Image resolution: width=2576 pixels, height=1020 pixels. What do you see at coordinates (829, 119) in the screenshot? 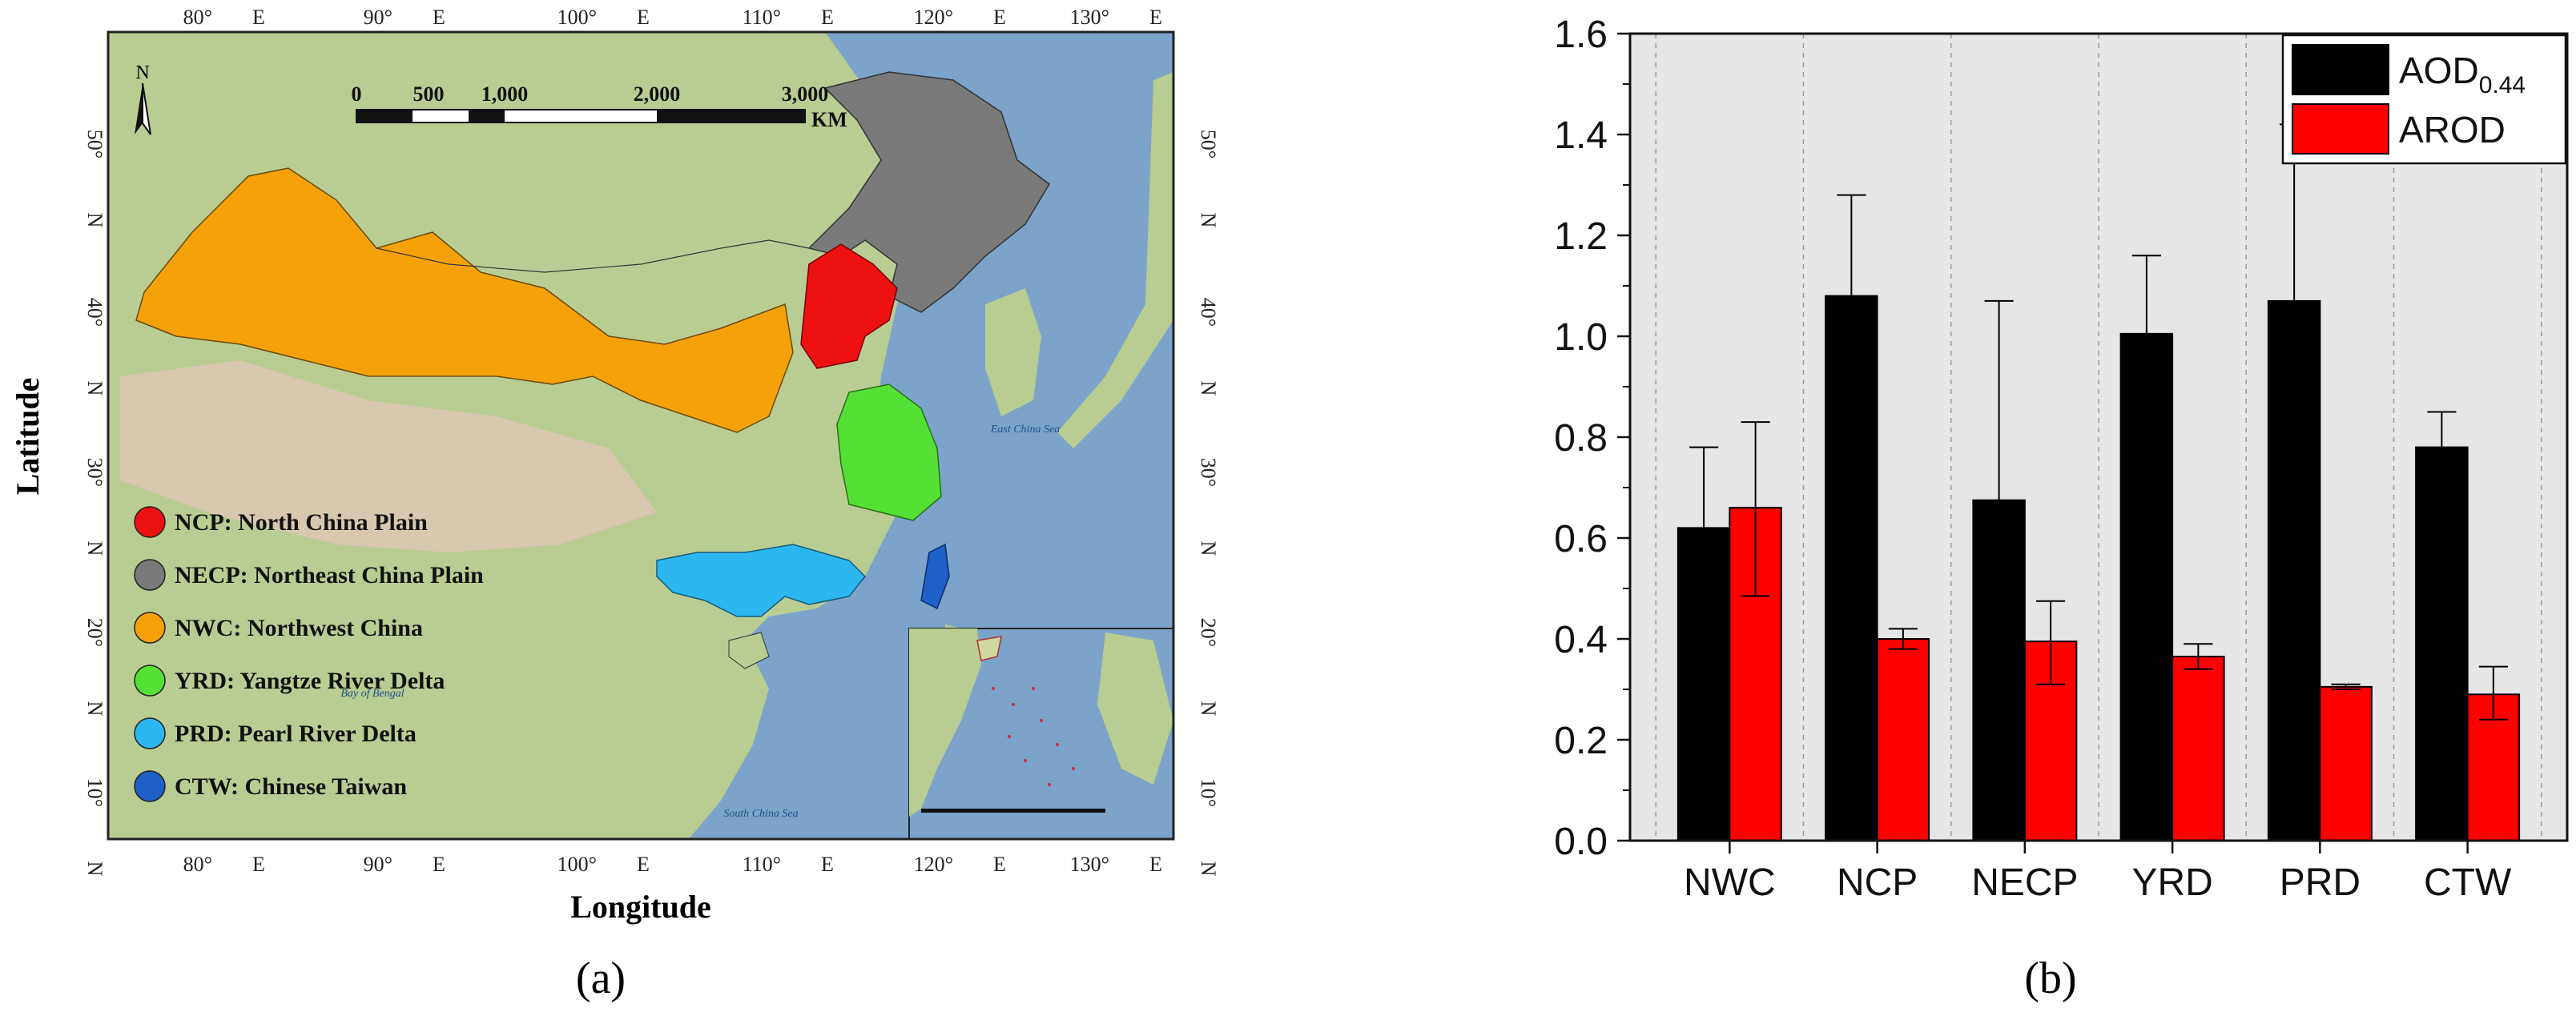
I see `scale-unit: KM` at bounding box center [829, 119].